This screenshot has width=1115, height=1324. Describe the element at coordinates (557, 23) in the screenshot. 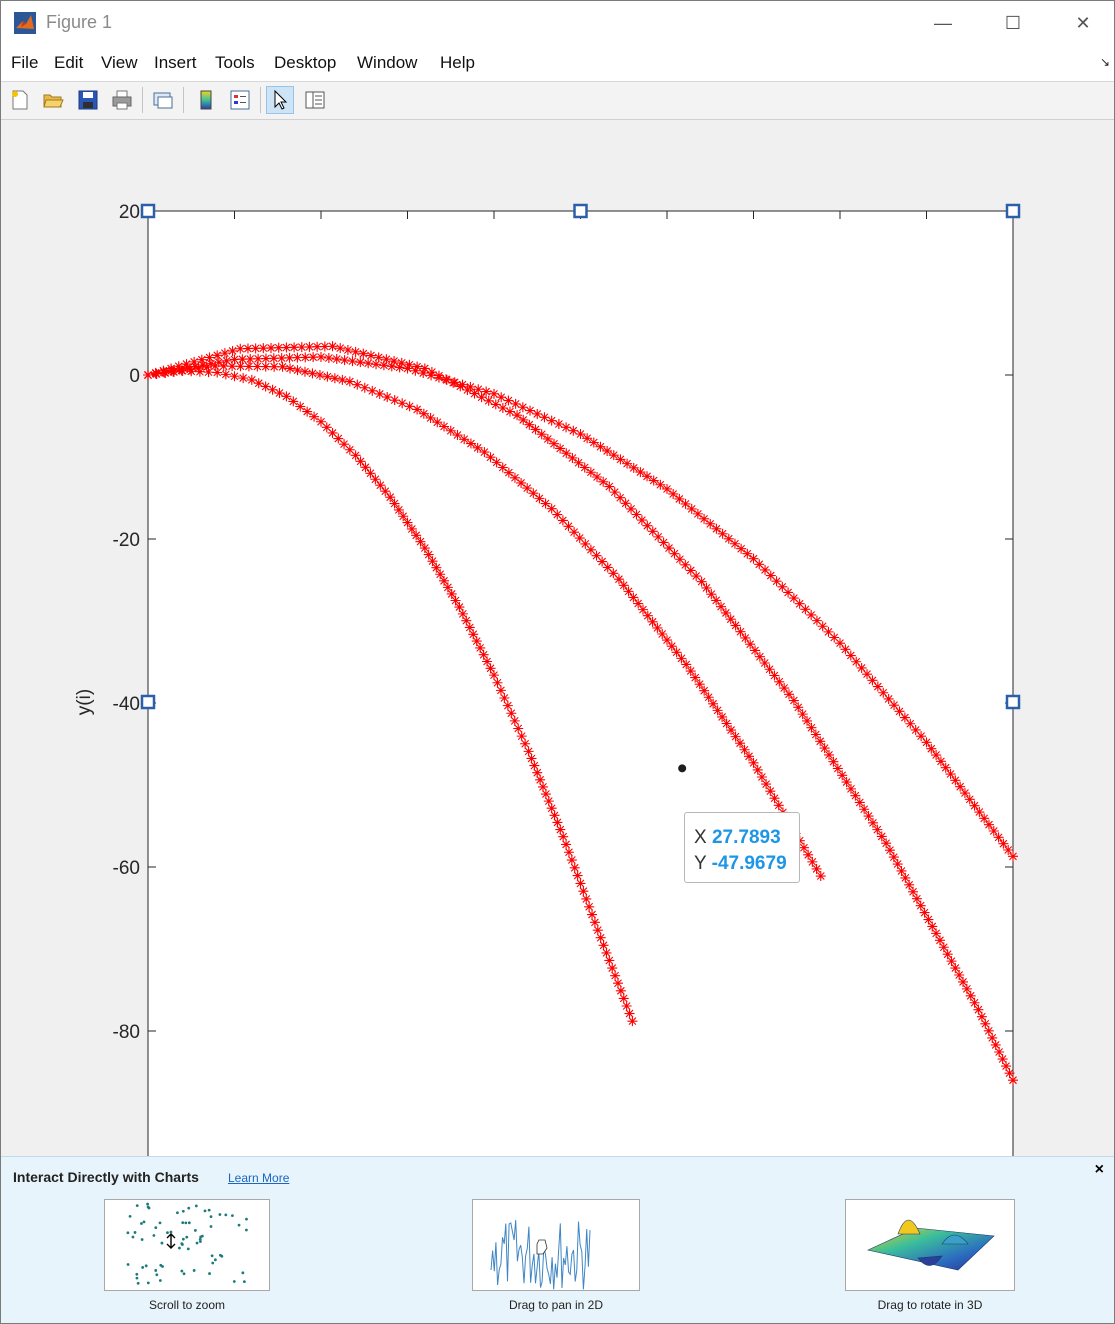

I see `title-bar: Figure 1 — ☐ ✕` at that location.